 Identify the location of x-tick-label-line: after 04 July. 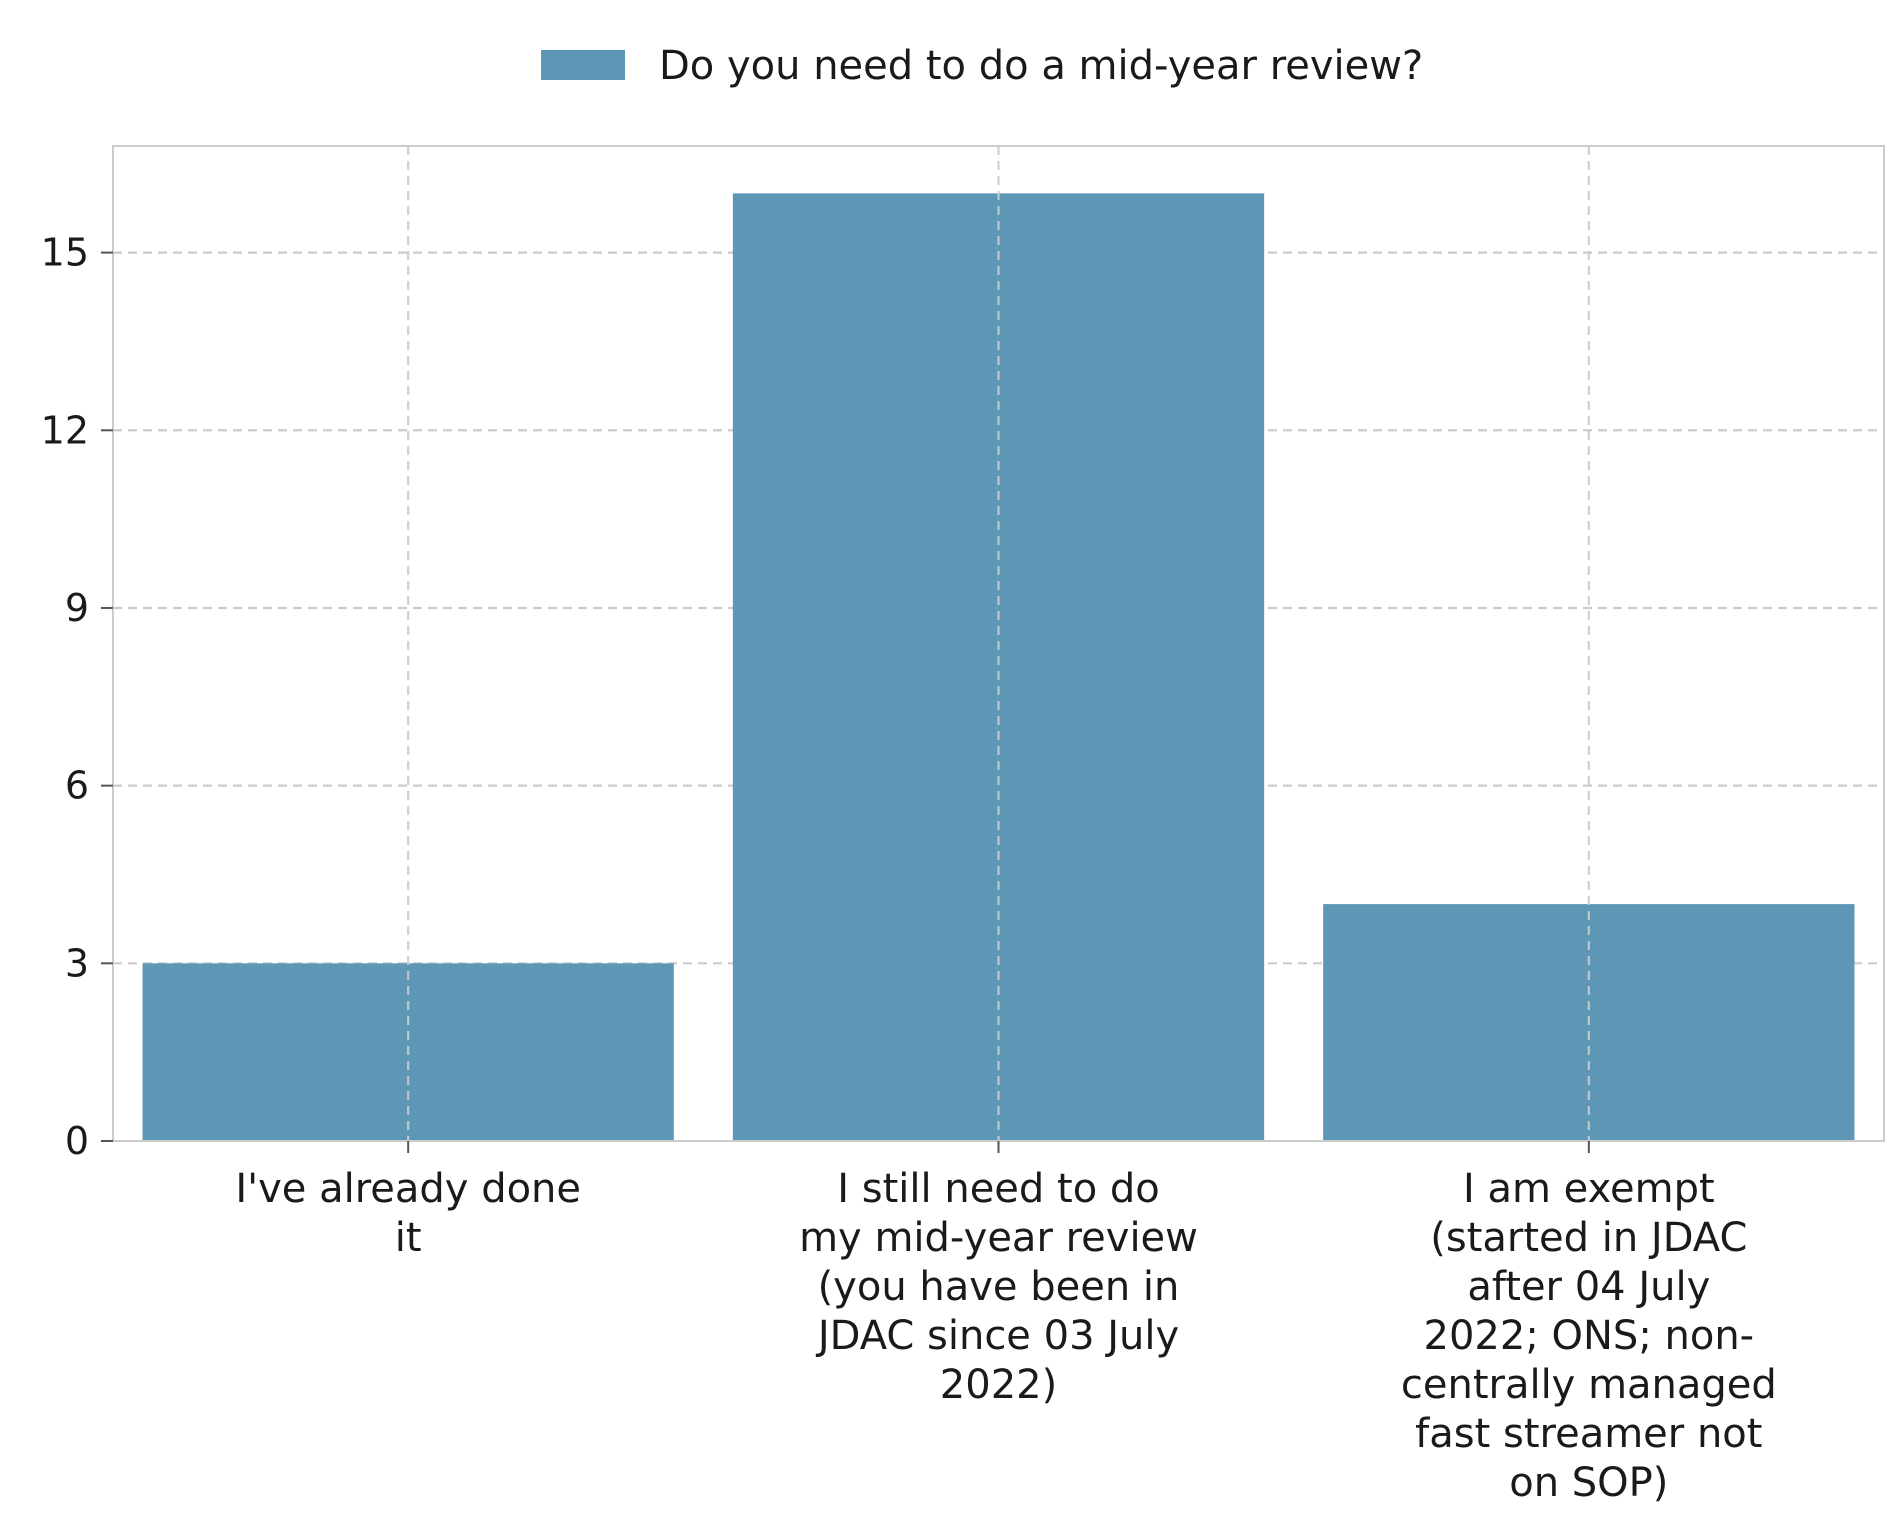
(1588, 1287).